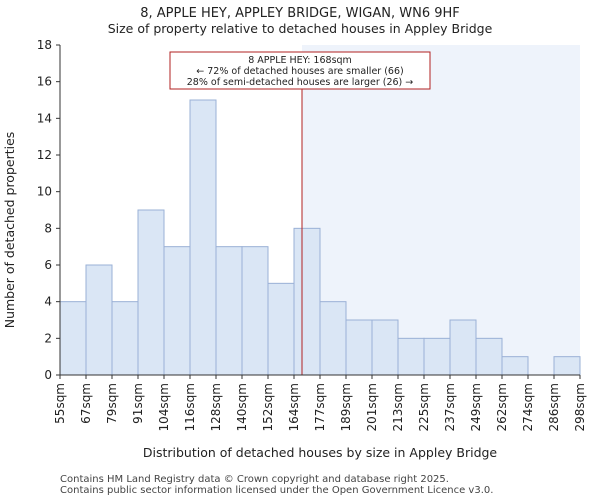 Image resolution: width=600 pixels, height=500 pixels. Describe the element at coordinates (229, 311) in the screenshot. I see `bar-128sqm` at that location.